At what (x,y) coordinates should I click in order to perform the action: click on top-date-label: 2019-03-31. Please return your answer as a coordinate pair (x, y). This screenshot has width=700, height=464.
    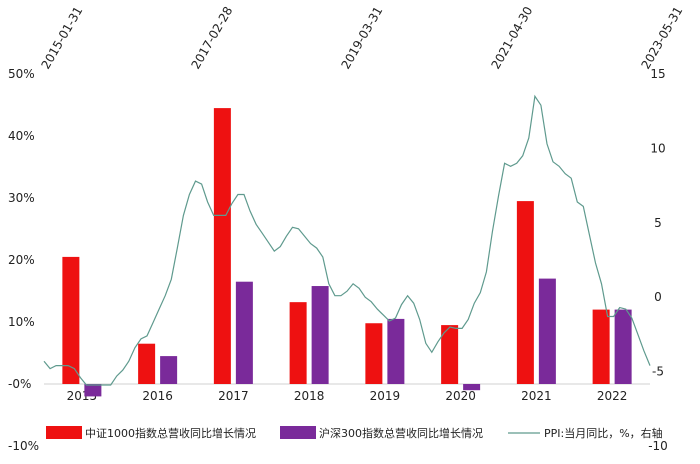
    Looking at the image, I should click on (361, 37).